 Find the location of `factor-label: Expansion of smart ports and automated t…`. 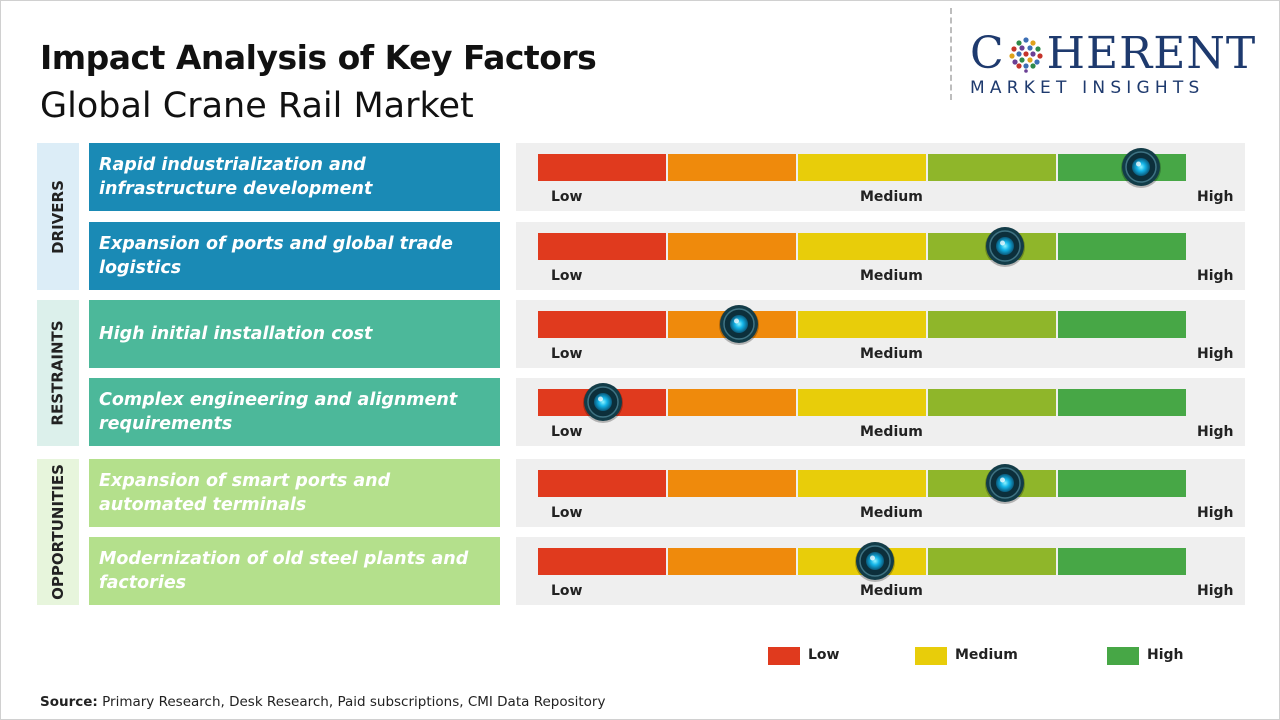

factor-label: Expansion of smart ports and automated t… is located at coordinates (294, 493).